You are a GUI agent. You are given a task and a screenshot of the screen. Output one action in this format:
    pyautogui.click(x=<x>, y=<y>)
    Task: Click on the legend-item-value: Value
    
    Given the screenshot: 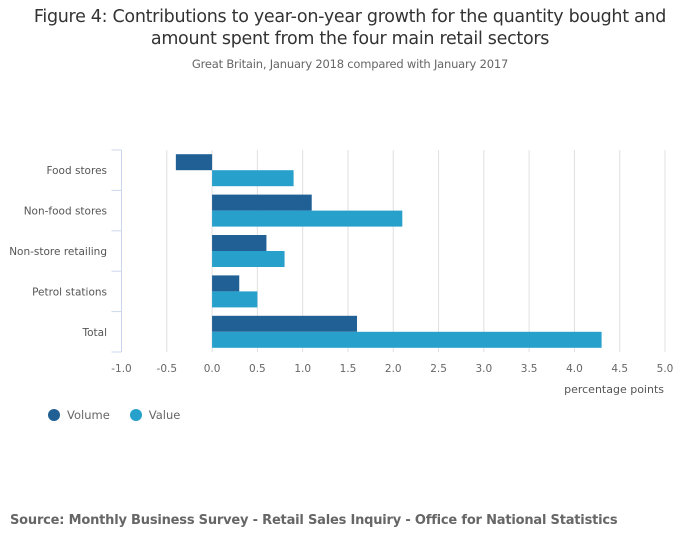 What is the action you would take?
    pyautogui.click(x=155, y=415)
    